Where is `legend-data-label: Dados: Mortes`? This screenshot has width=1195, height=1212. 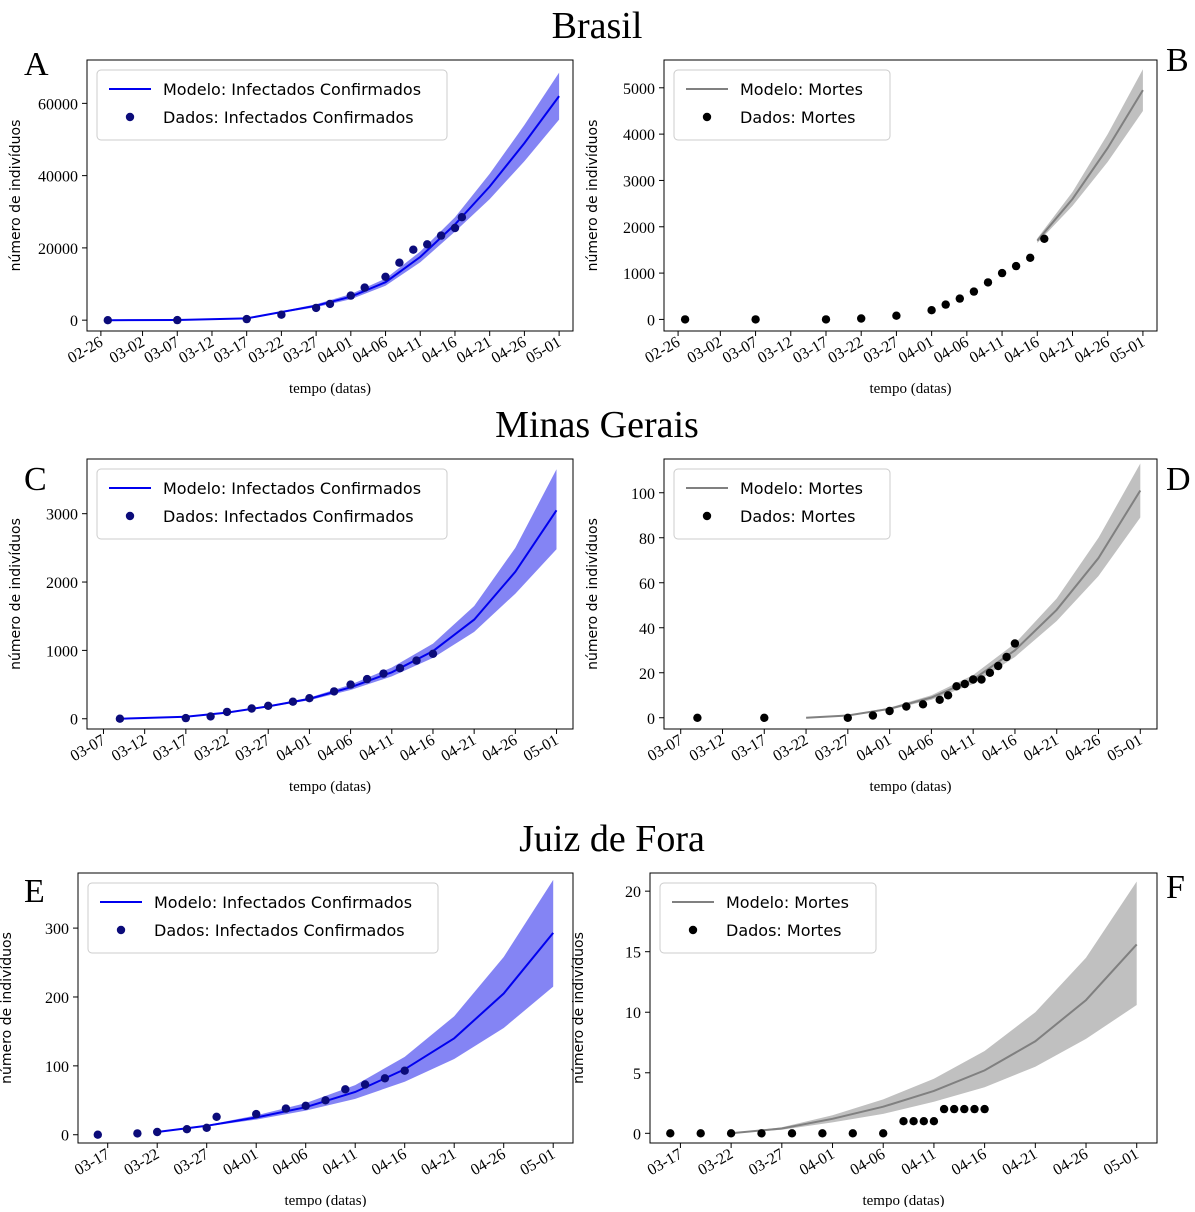 legend-data-label: Dados: Mortes is located at coordinates (784, 930).